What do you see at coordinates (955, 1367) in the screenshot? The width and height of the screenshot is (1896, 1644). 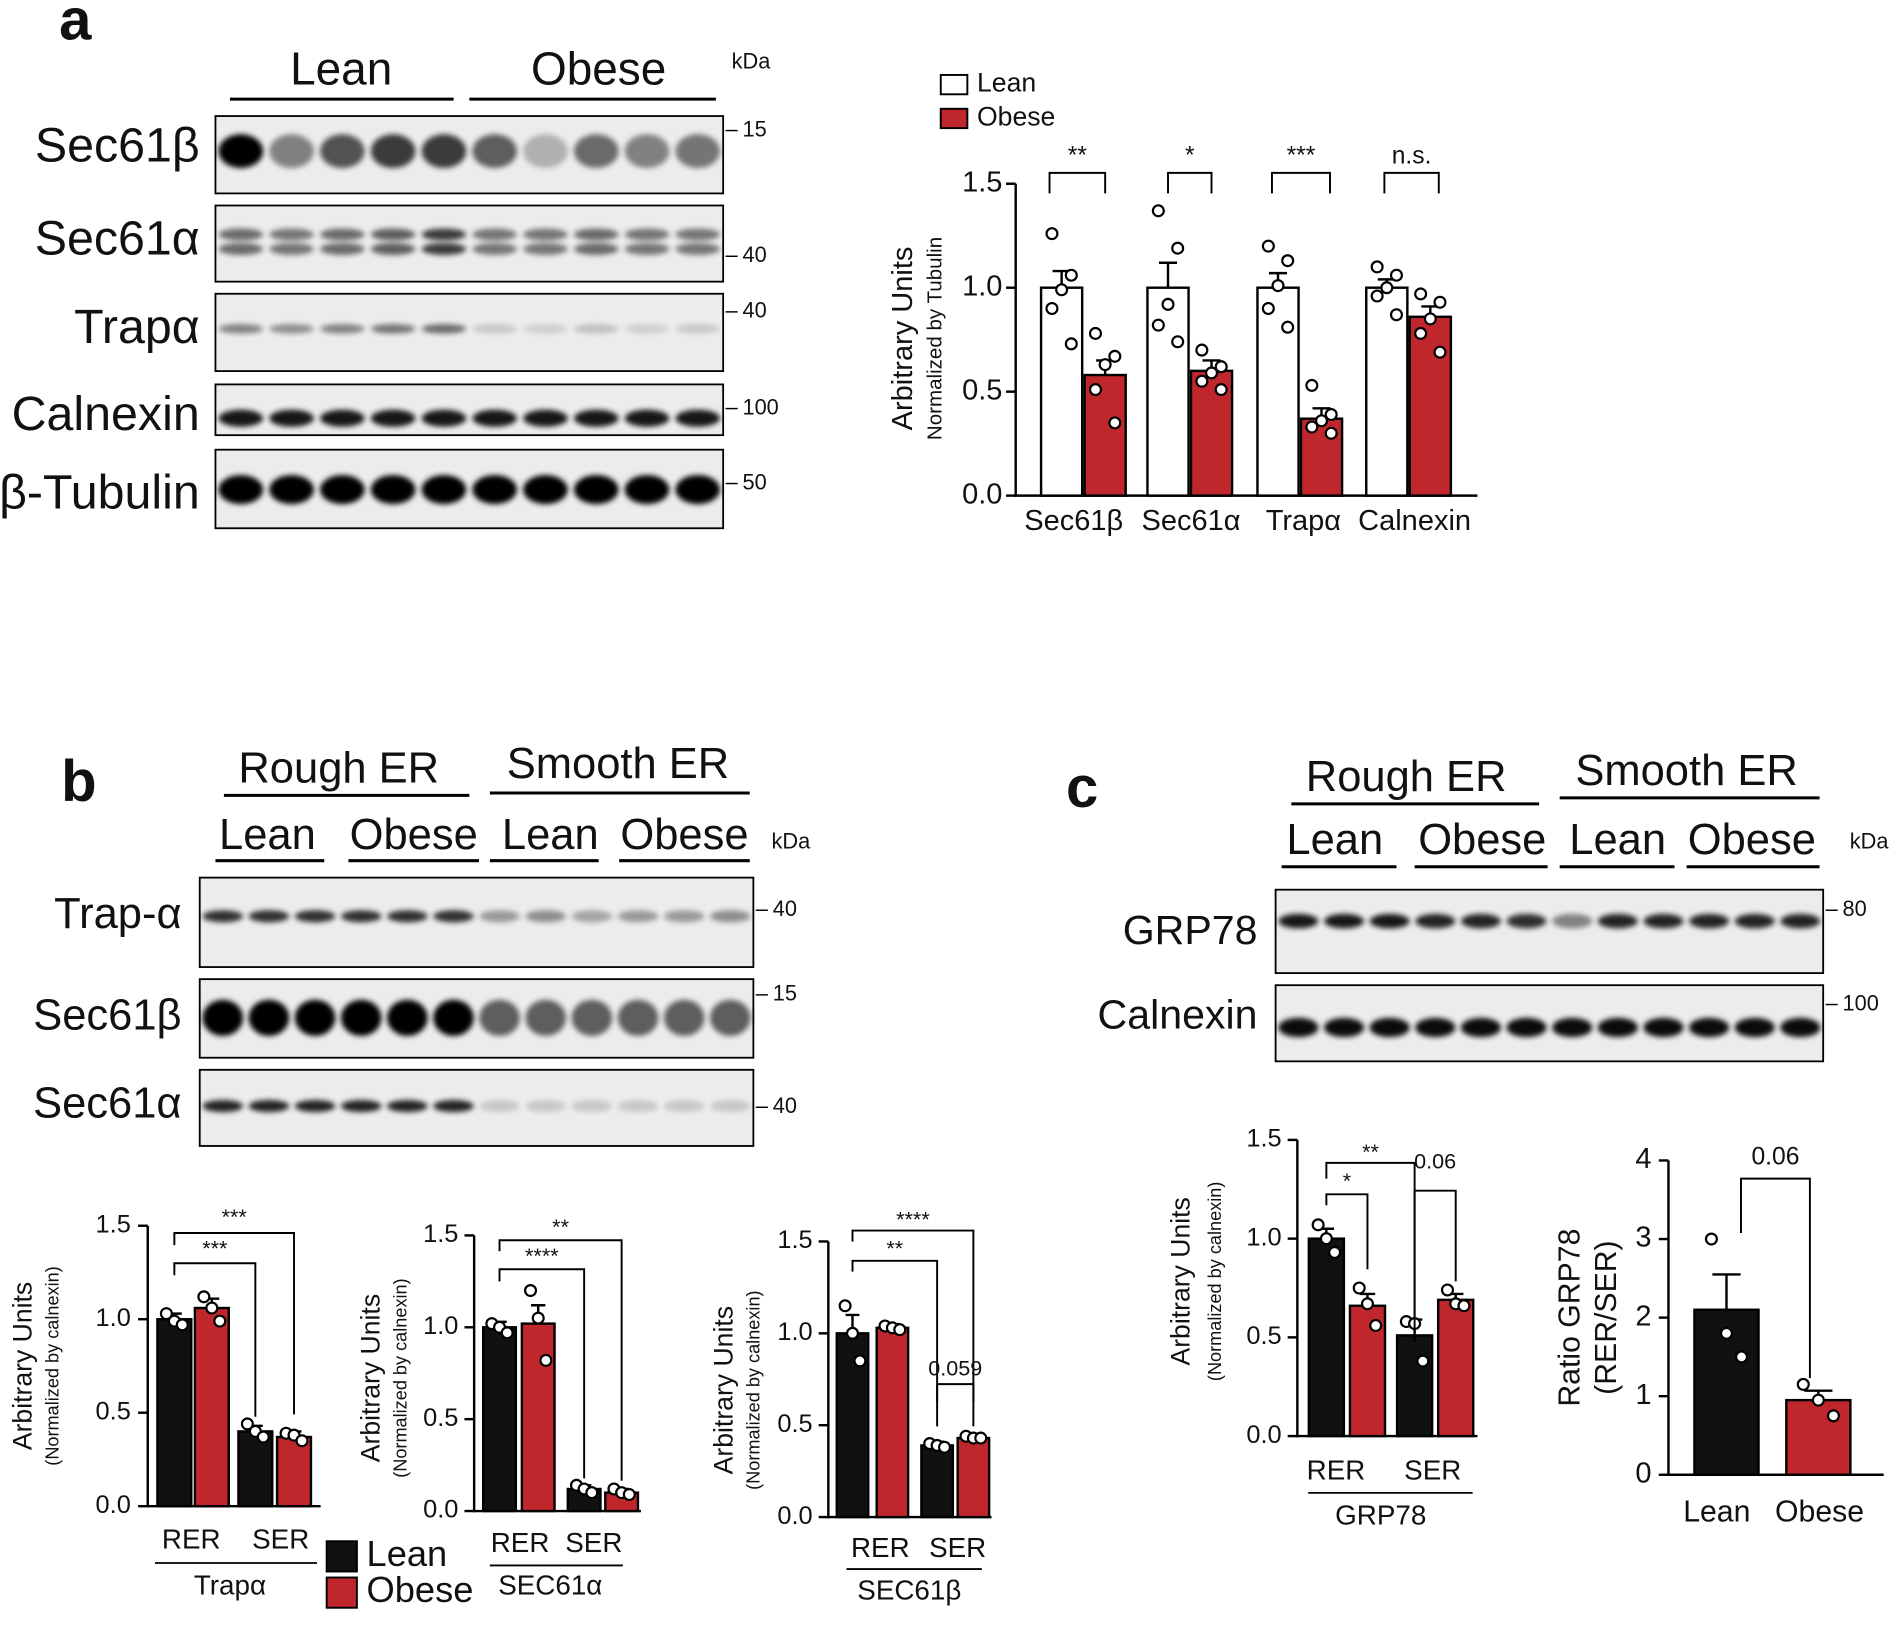 I see `significance-label: 0.059` at bounding box center [955, 1367].